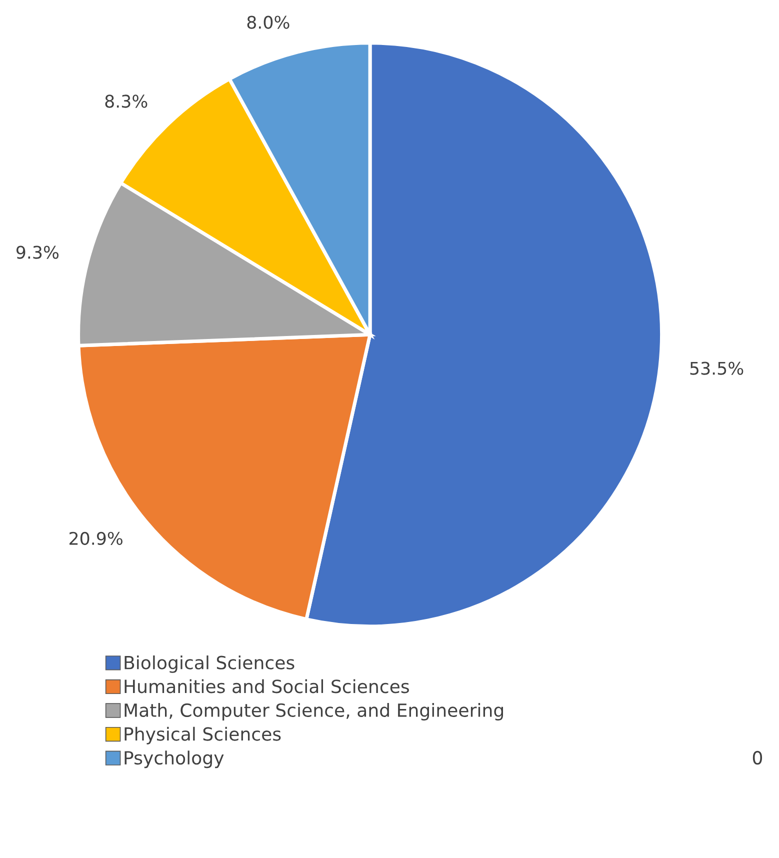 The width and height of the screenshot is (779, 858). What do you see at coordinates (268, 22) in the screenshot?
I see `data-label: 8.0%` at bounding box center [268, 22].